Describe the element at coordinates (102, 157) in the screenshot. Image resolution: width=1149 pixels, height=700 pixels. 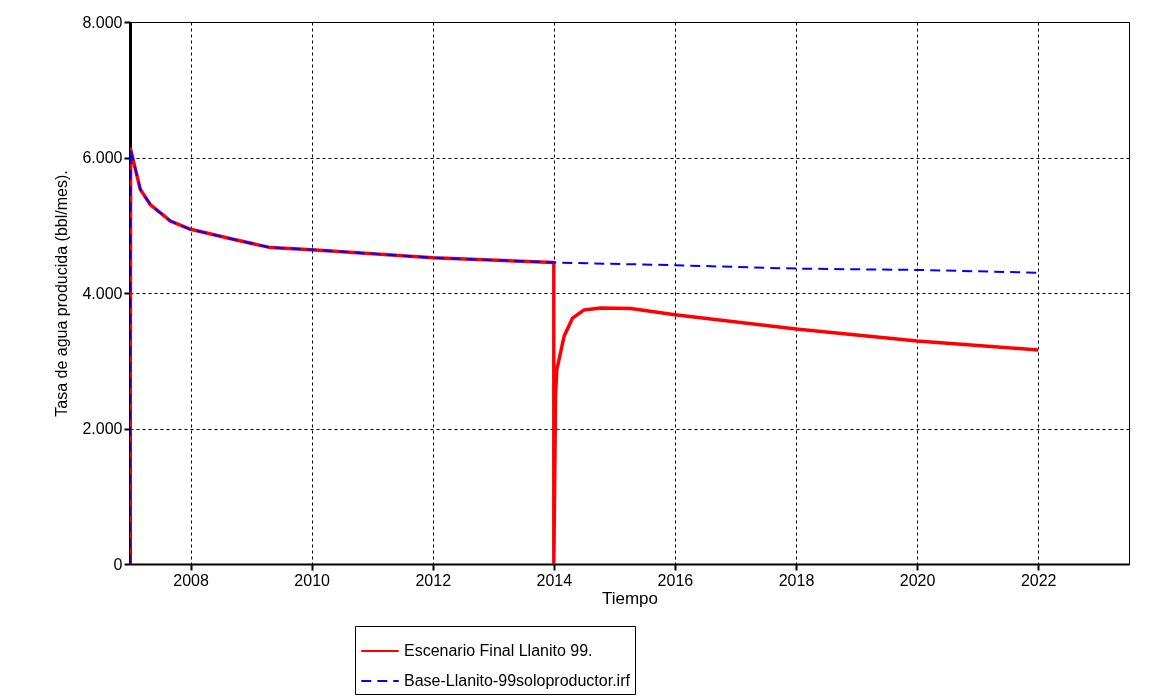
I see `y-tick-label: 6.000` at that location.